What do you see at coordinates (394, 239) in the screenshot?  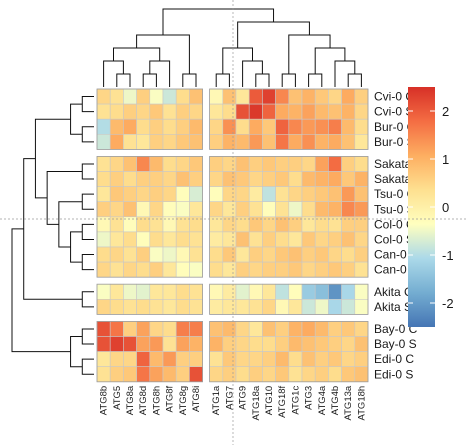 I see `row-label: Col-0 S` at bounding box center [394, 239].